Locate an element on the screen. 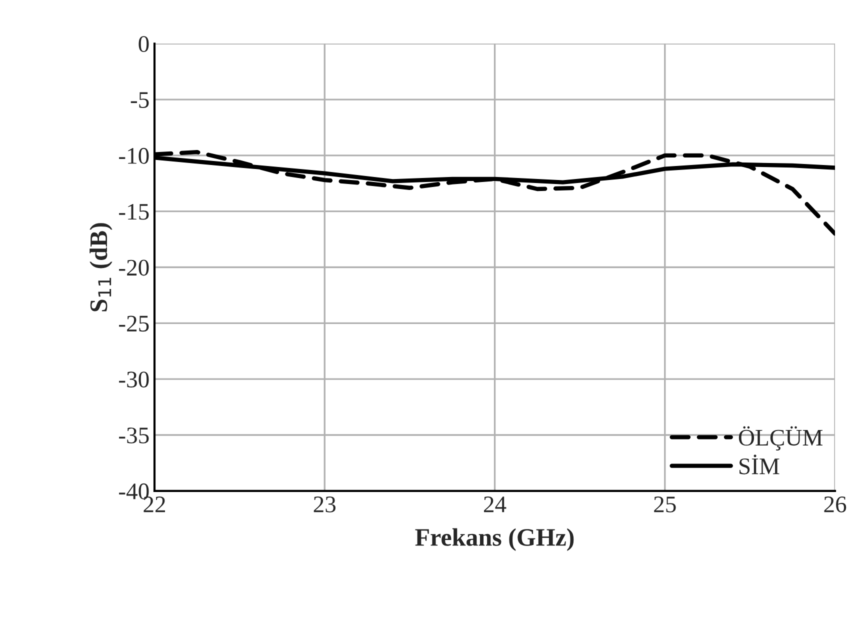  x-tick-label: 25 is located at coordinates (665, 504).